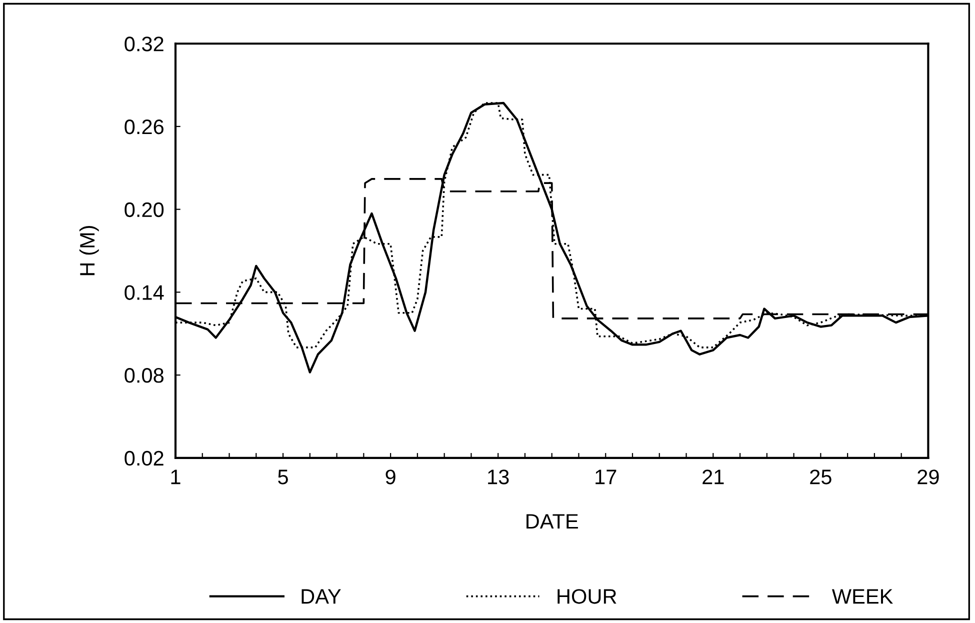 This screenshot has height=623, width=975. I want to click on x-tick-label: 25, so click(821, 477).